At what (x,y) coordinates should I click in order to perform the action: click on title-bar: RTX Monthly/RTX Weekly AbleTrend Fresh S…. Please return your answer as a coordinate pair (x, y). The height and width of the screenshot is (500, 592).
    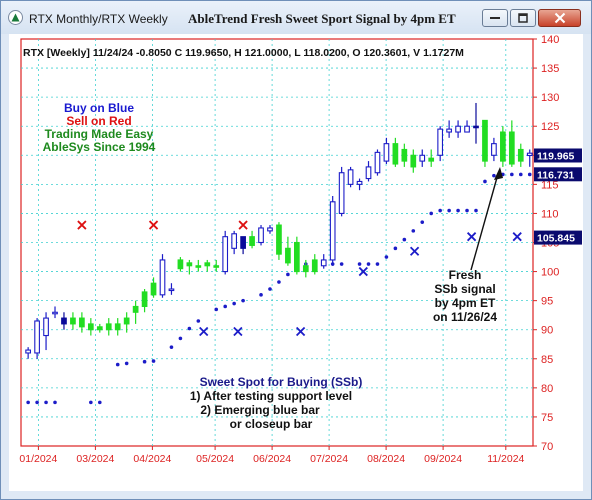
    Looking at the image, I should click on (296, 17).